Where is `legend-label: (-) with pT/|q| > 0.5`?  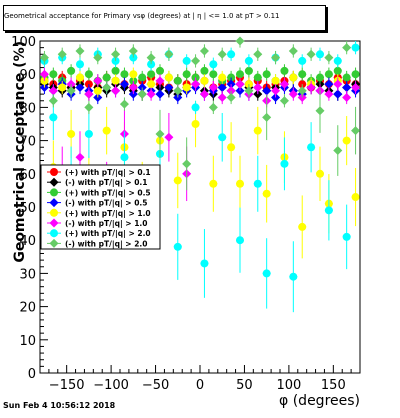 legend-label: (-) with pT/|q| > 0.5 is located at coordinates (106, 204).